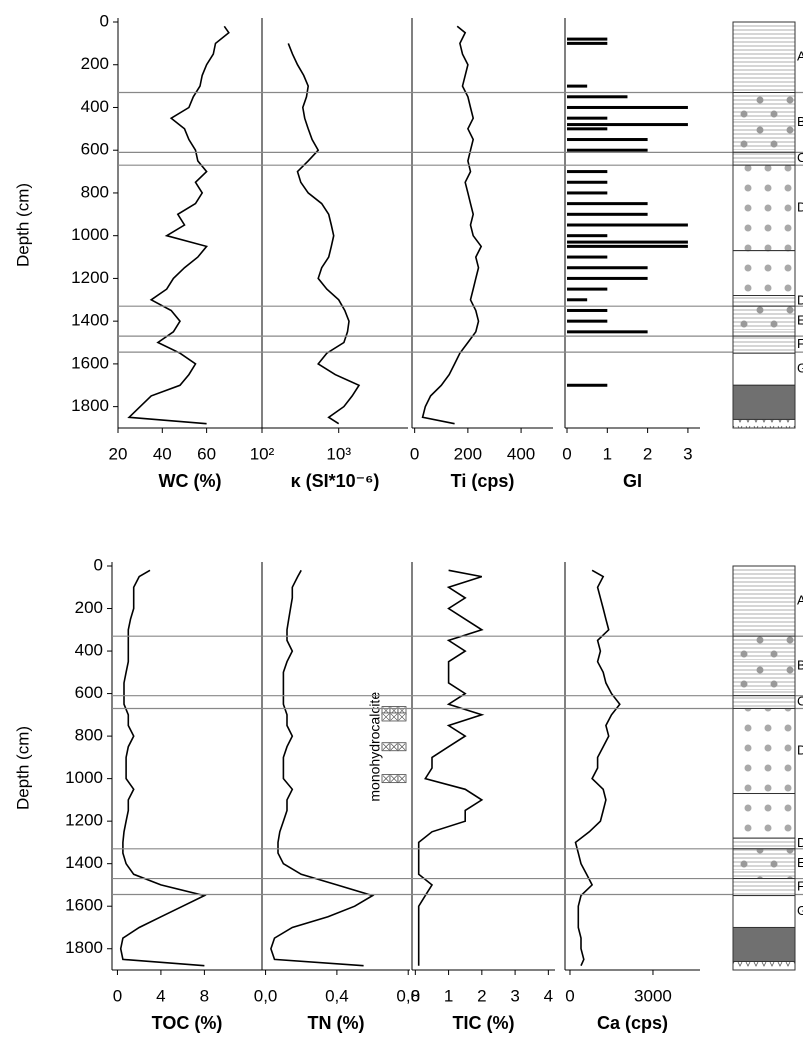 The height and width of the screenshot is (1051, 803). Describe the element at coordinates (187, 1023) in the screenshot. I see `x-axis-label: TOC (%)` at that location.